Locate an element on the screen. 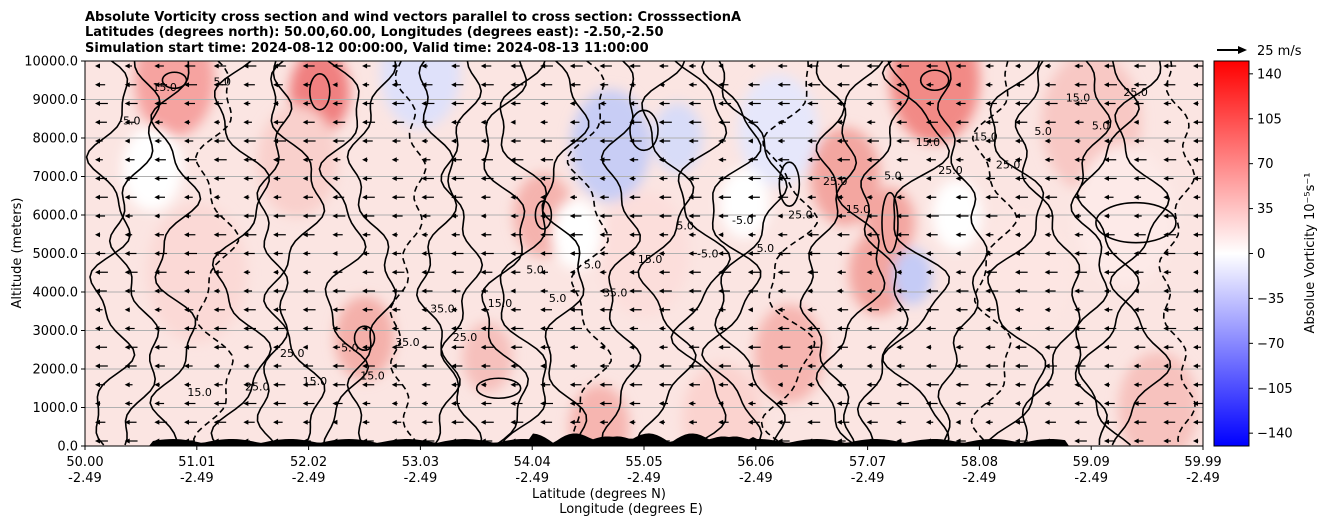  contour-label: 25.0 is located at coordinates (950, 170).